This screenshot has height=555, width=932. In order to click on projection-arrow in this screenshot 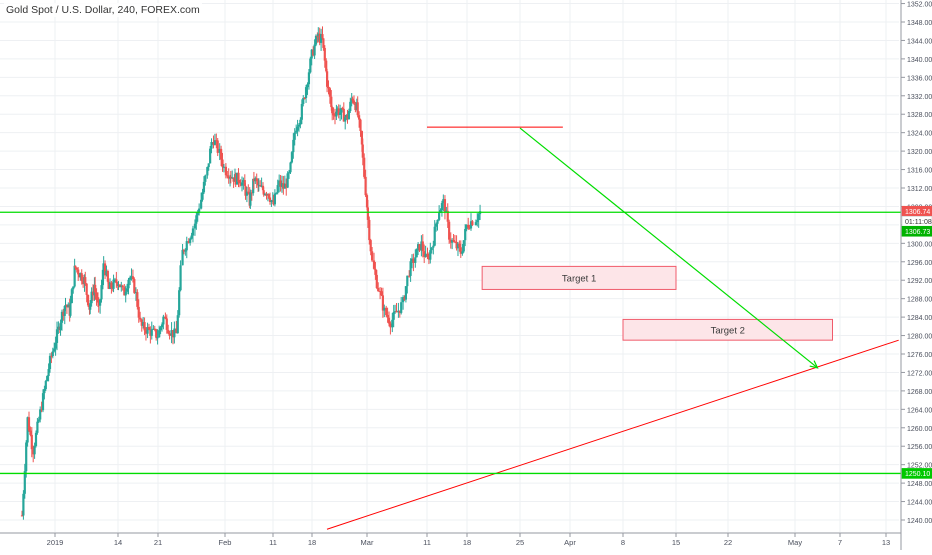, I will do `click(668, 248)`.